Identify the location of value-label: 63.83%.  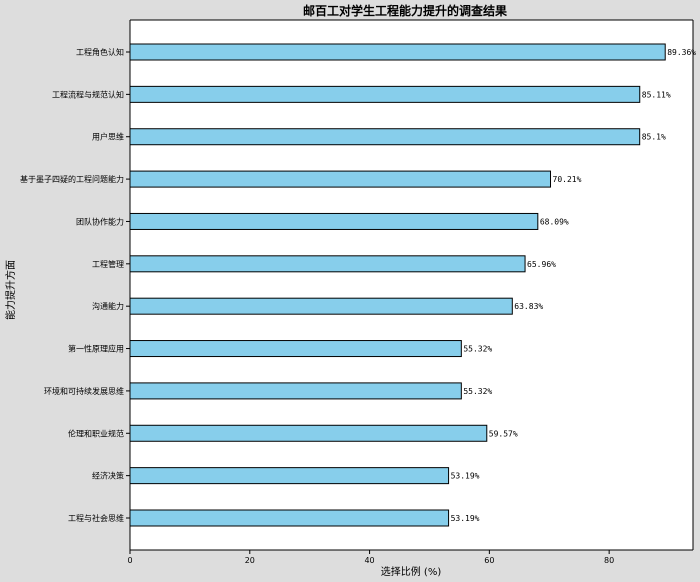
(528, 306).